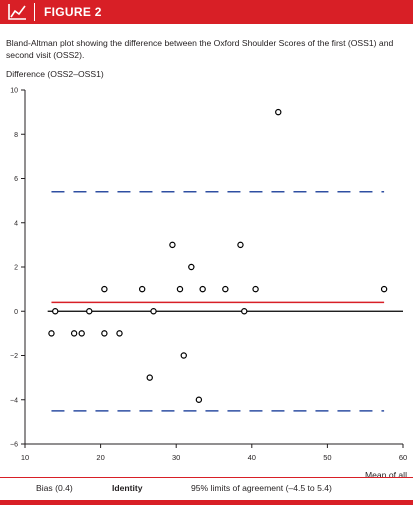  I want to click on x-tick-label: 50, so click(327, 457).